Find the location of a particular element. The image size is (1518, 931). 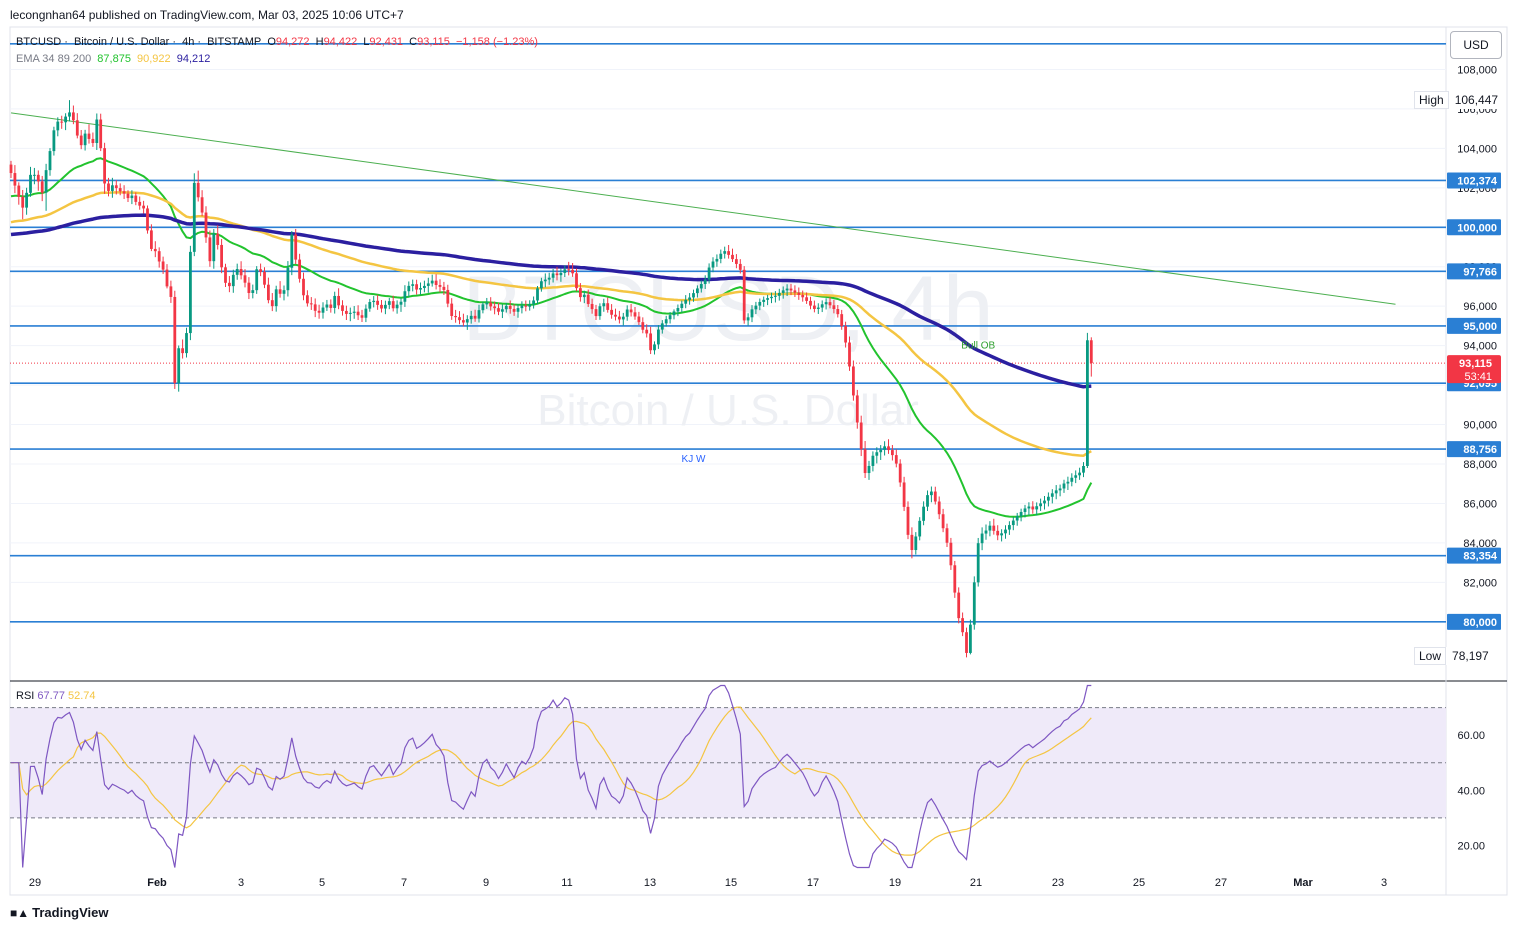

ema-legend: EMA 34 89 200 87,875 90,922 94,212 is located at coordinates (114, 59).